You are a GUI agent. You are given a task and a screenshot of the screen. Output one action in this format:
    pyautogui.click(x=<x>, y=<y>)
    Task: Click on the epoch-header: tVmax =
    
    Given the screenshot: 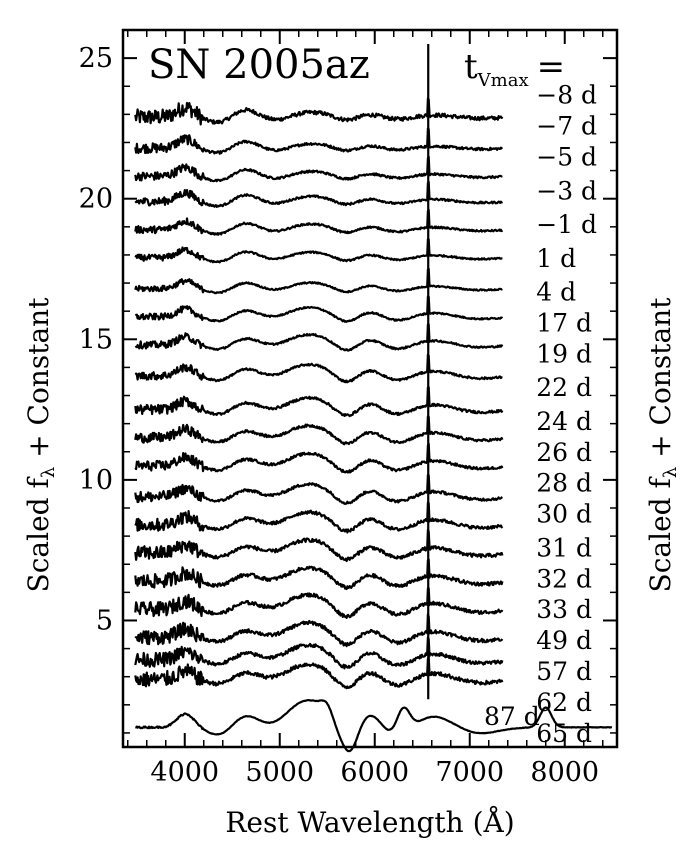 What is the action you would take?
    pyautogui.click(x=514, y=69)
    